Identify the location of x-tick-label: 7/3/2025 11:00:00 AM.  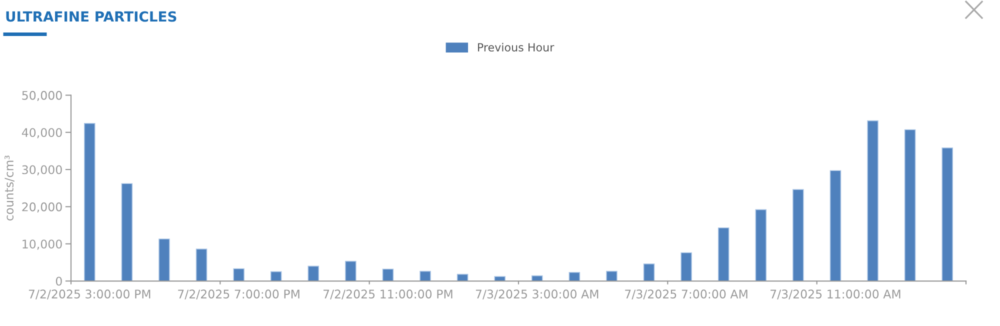
(835, 295).